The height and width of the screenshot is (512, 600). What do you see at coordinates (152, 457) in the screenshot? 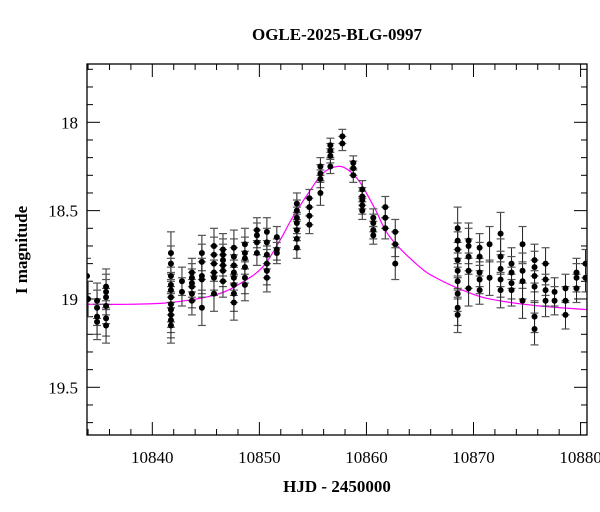
I see `x-tick-label: 10840` at bounding box center [152, 457].